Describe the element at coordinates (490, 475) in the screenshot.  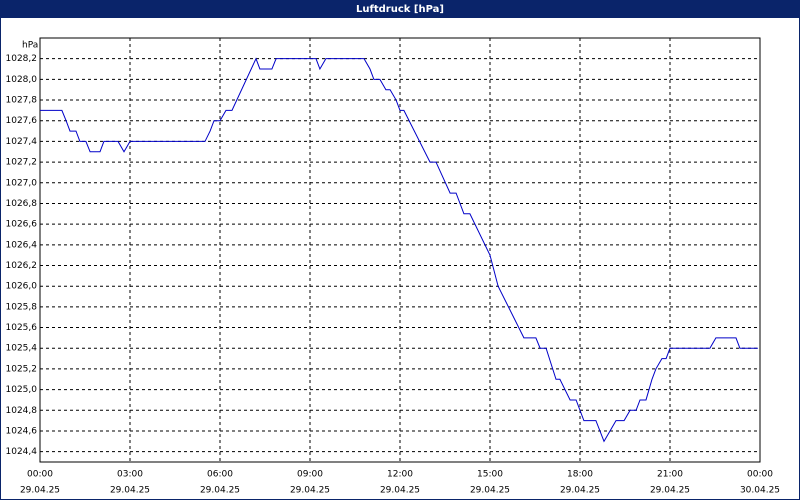
I see `x-tick-label: 15:00` at that location.